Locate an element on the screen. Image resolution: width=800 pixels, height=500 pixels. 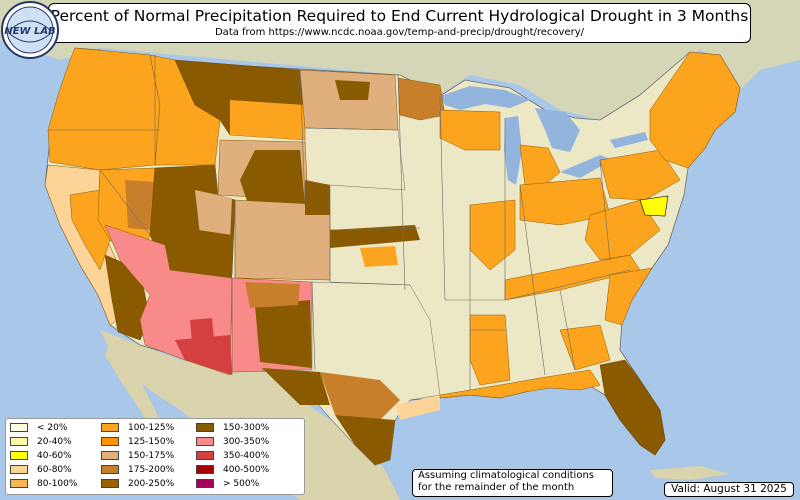
region-utah-tan is located at coordinates (213, 215).